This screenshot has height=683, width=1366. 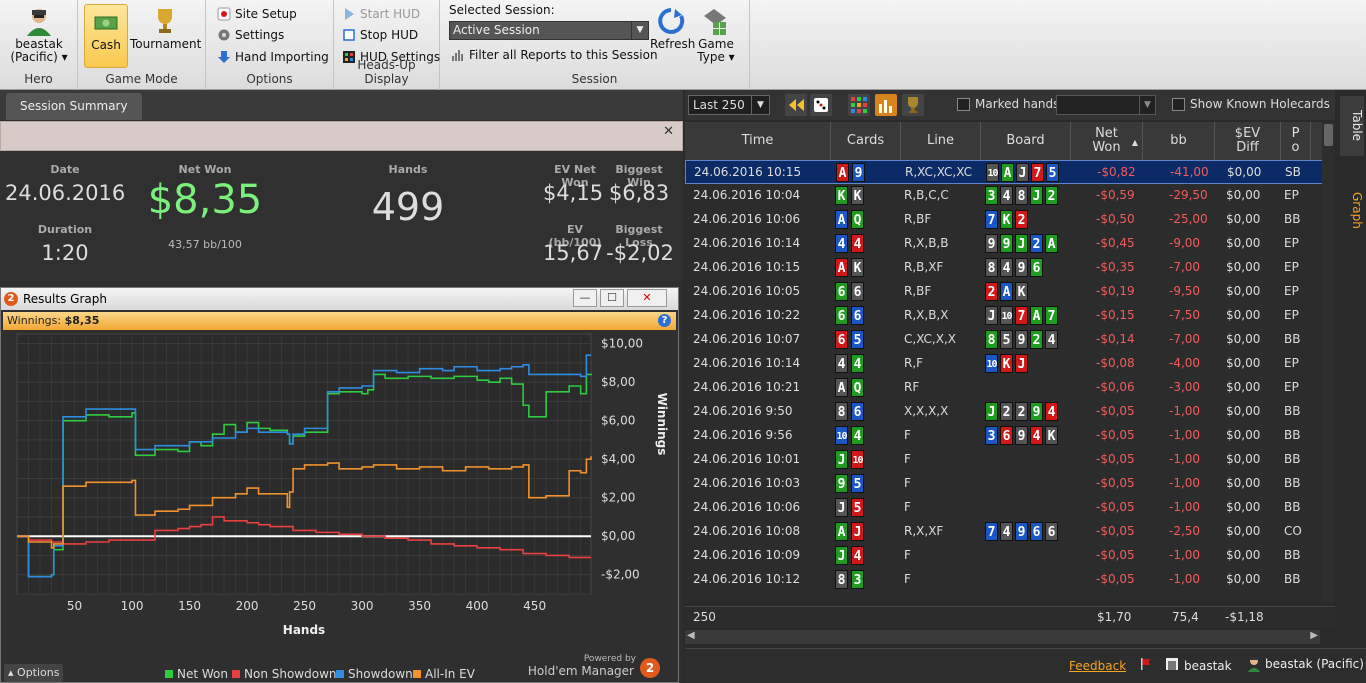 I want to click on table-row: 24.06.2016 10:01 J 10 F -$0,05 -1,00 $0,00 BB, so click(x=1010, y=460).